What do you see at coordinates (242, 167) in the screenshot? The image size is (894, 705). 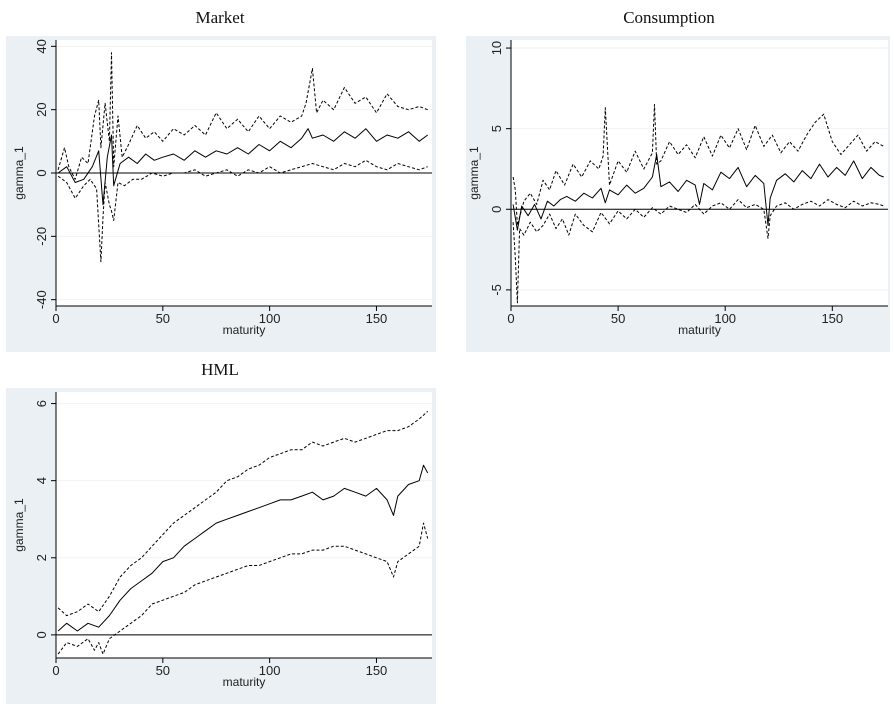 I see `market-estimate-line` at bounding box center [242, 167].